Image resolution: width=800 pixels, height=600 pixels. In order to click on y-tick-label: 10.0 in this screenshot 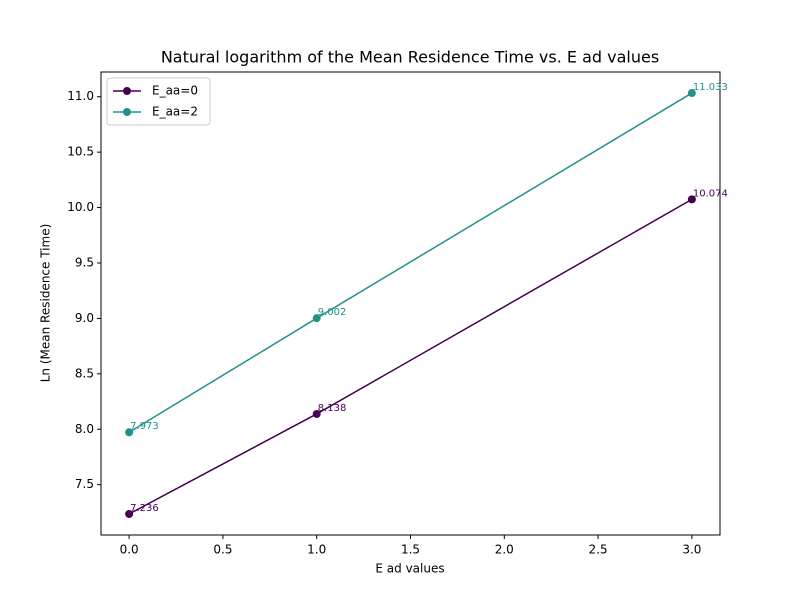, I will do `click(80, 207)`.